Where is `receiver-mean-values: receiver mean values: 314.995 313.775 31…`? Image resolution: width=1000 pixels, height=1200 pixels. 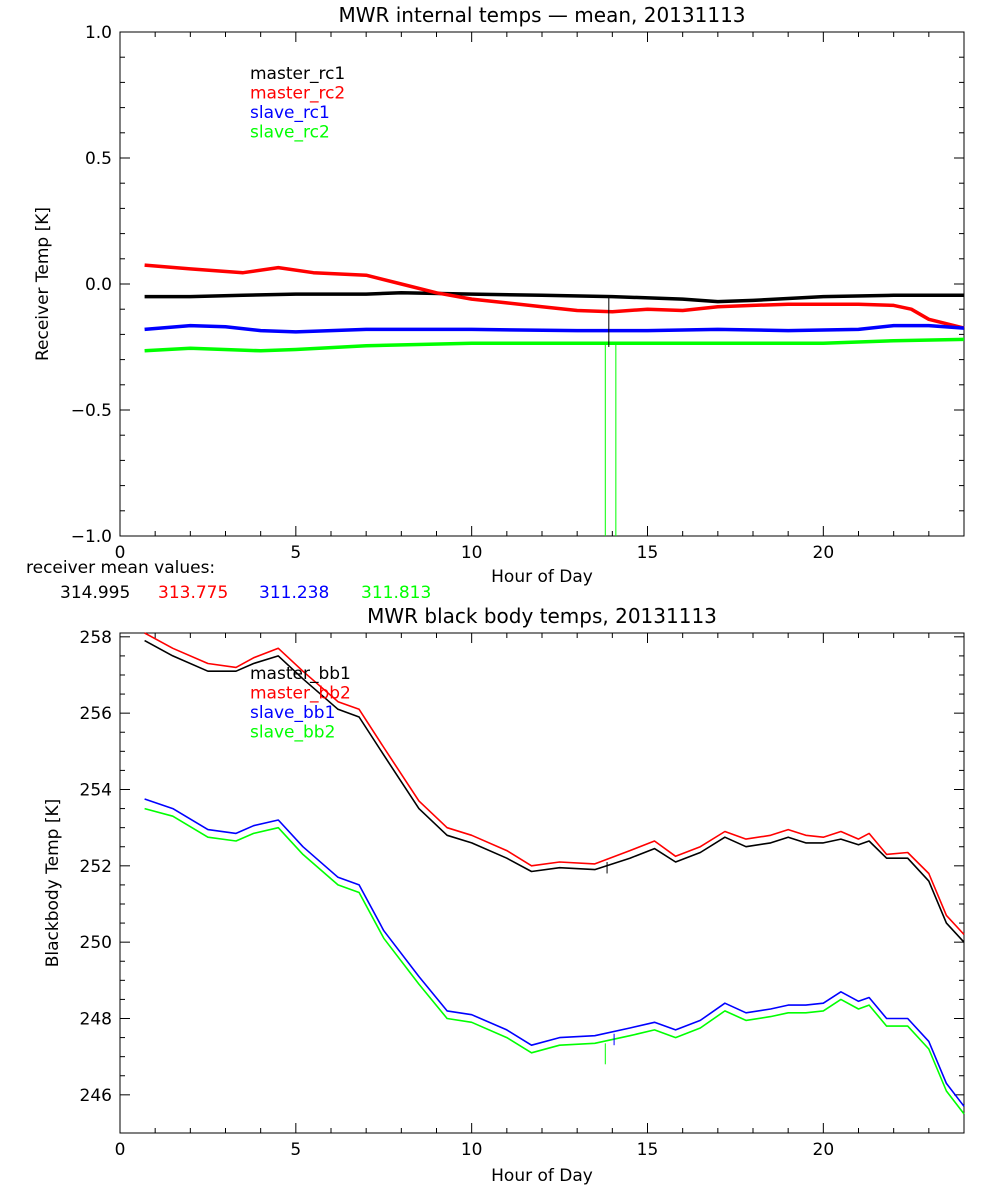 receiver-mean-values: receiver mean values: 314.995 313.775 31… is located at coordinates (228, 580).